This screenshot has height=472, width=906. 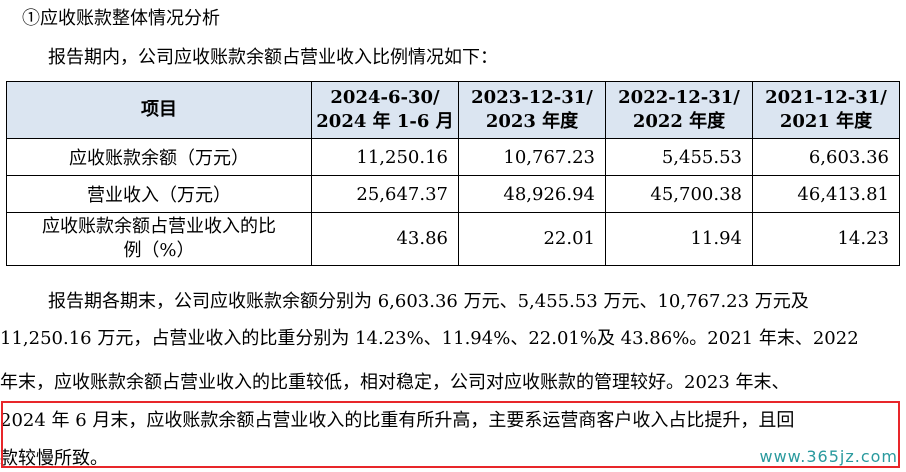 I want to click on header-item: 项目, so click(x=159, y=110).